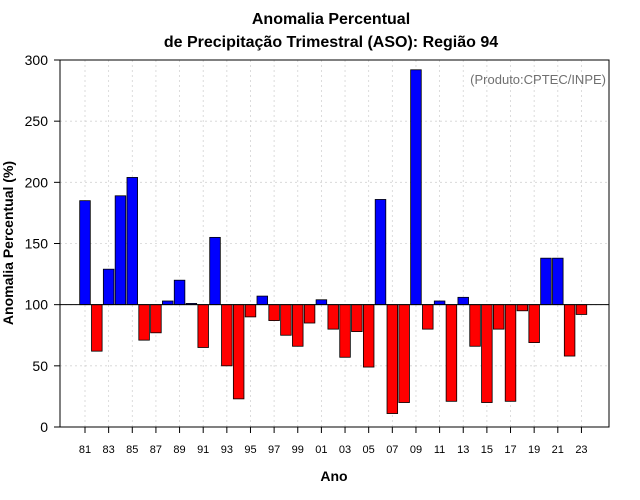  Describe the element at coordinates (37, 305) in the screenshot. I see `y-tick-label: 100` at that location.